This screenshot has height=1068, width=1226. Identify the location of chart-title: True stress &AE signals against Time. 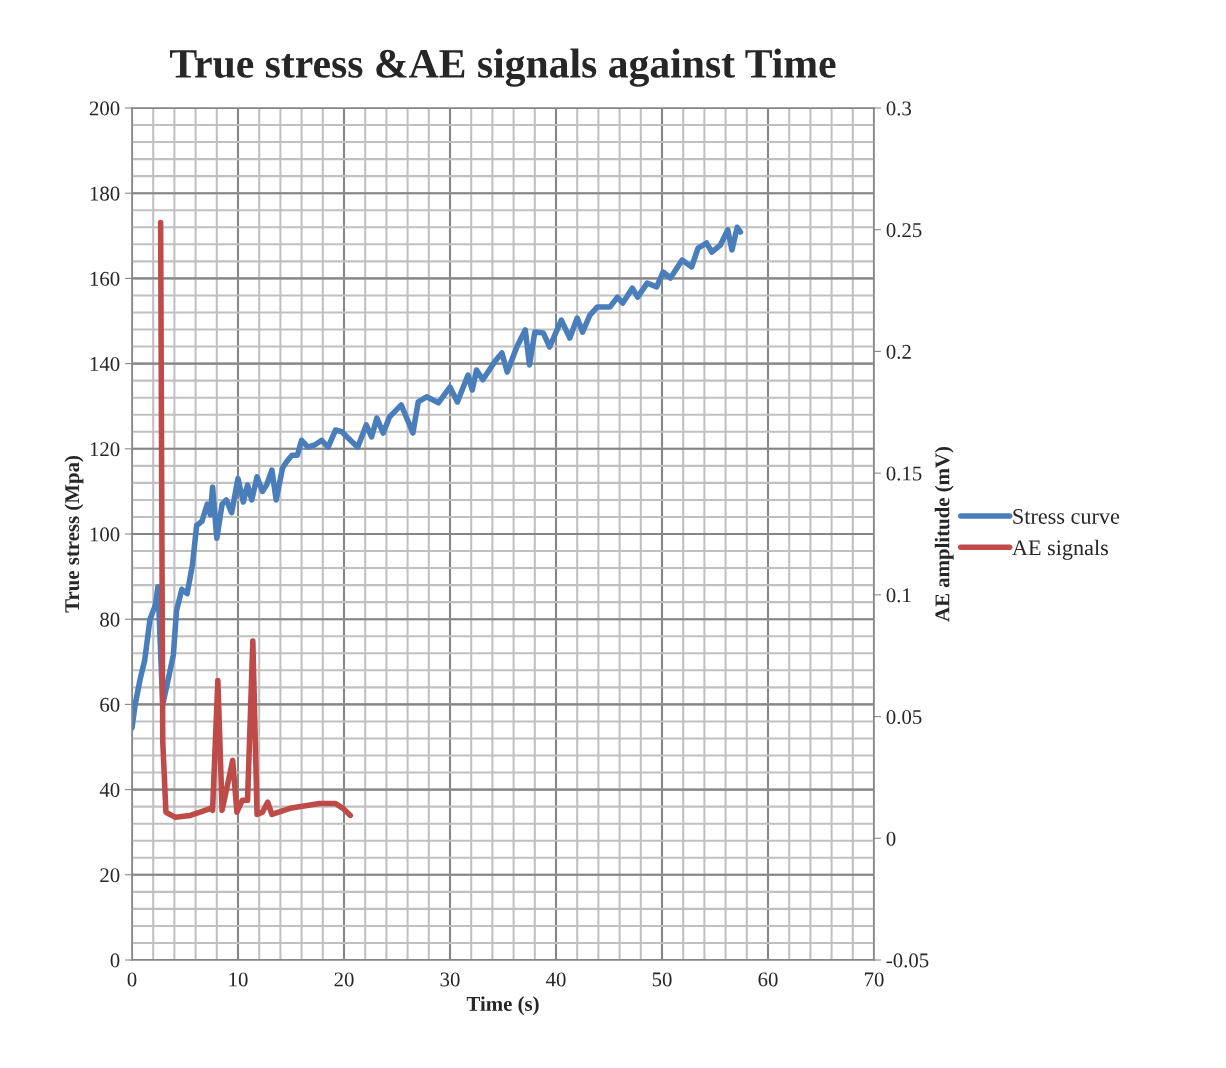
(503, 67).